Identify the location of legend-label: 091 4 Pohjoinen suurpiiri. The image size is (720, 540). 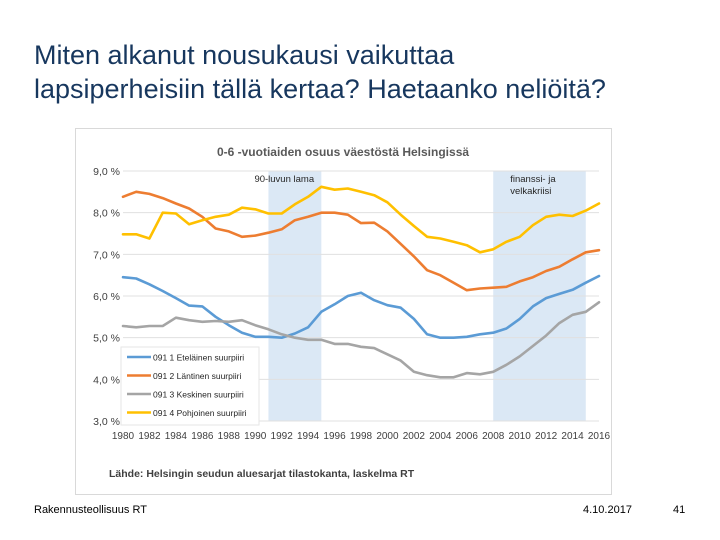
(200, 413).